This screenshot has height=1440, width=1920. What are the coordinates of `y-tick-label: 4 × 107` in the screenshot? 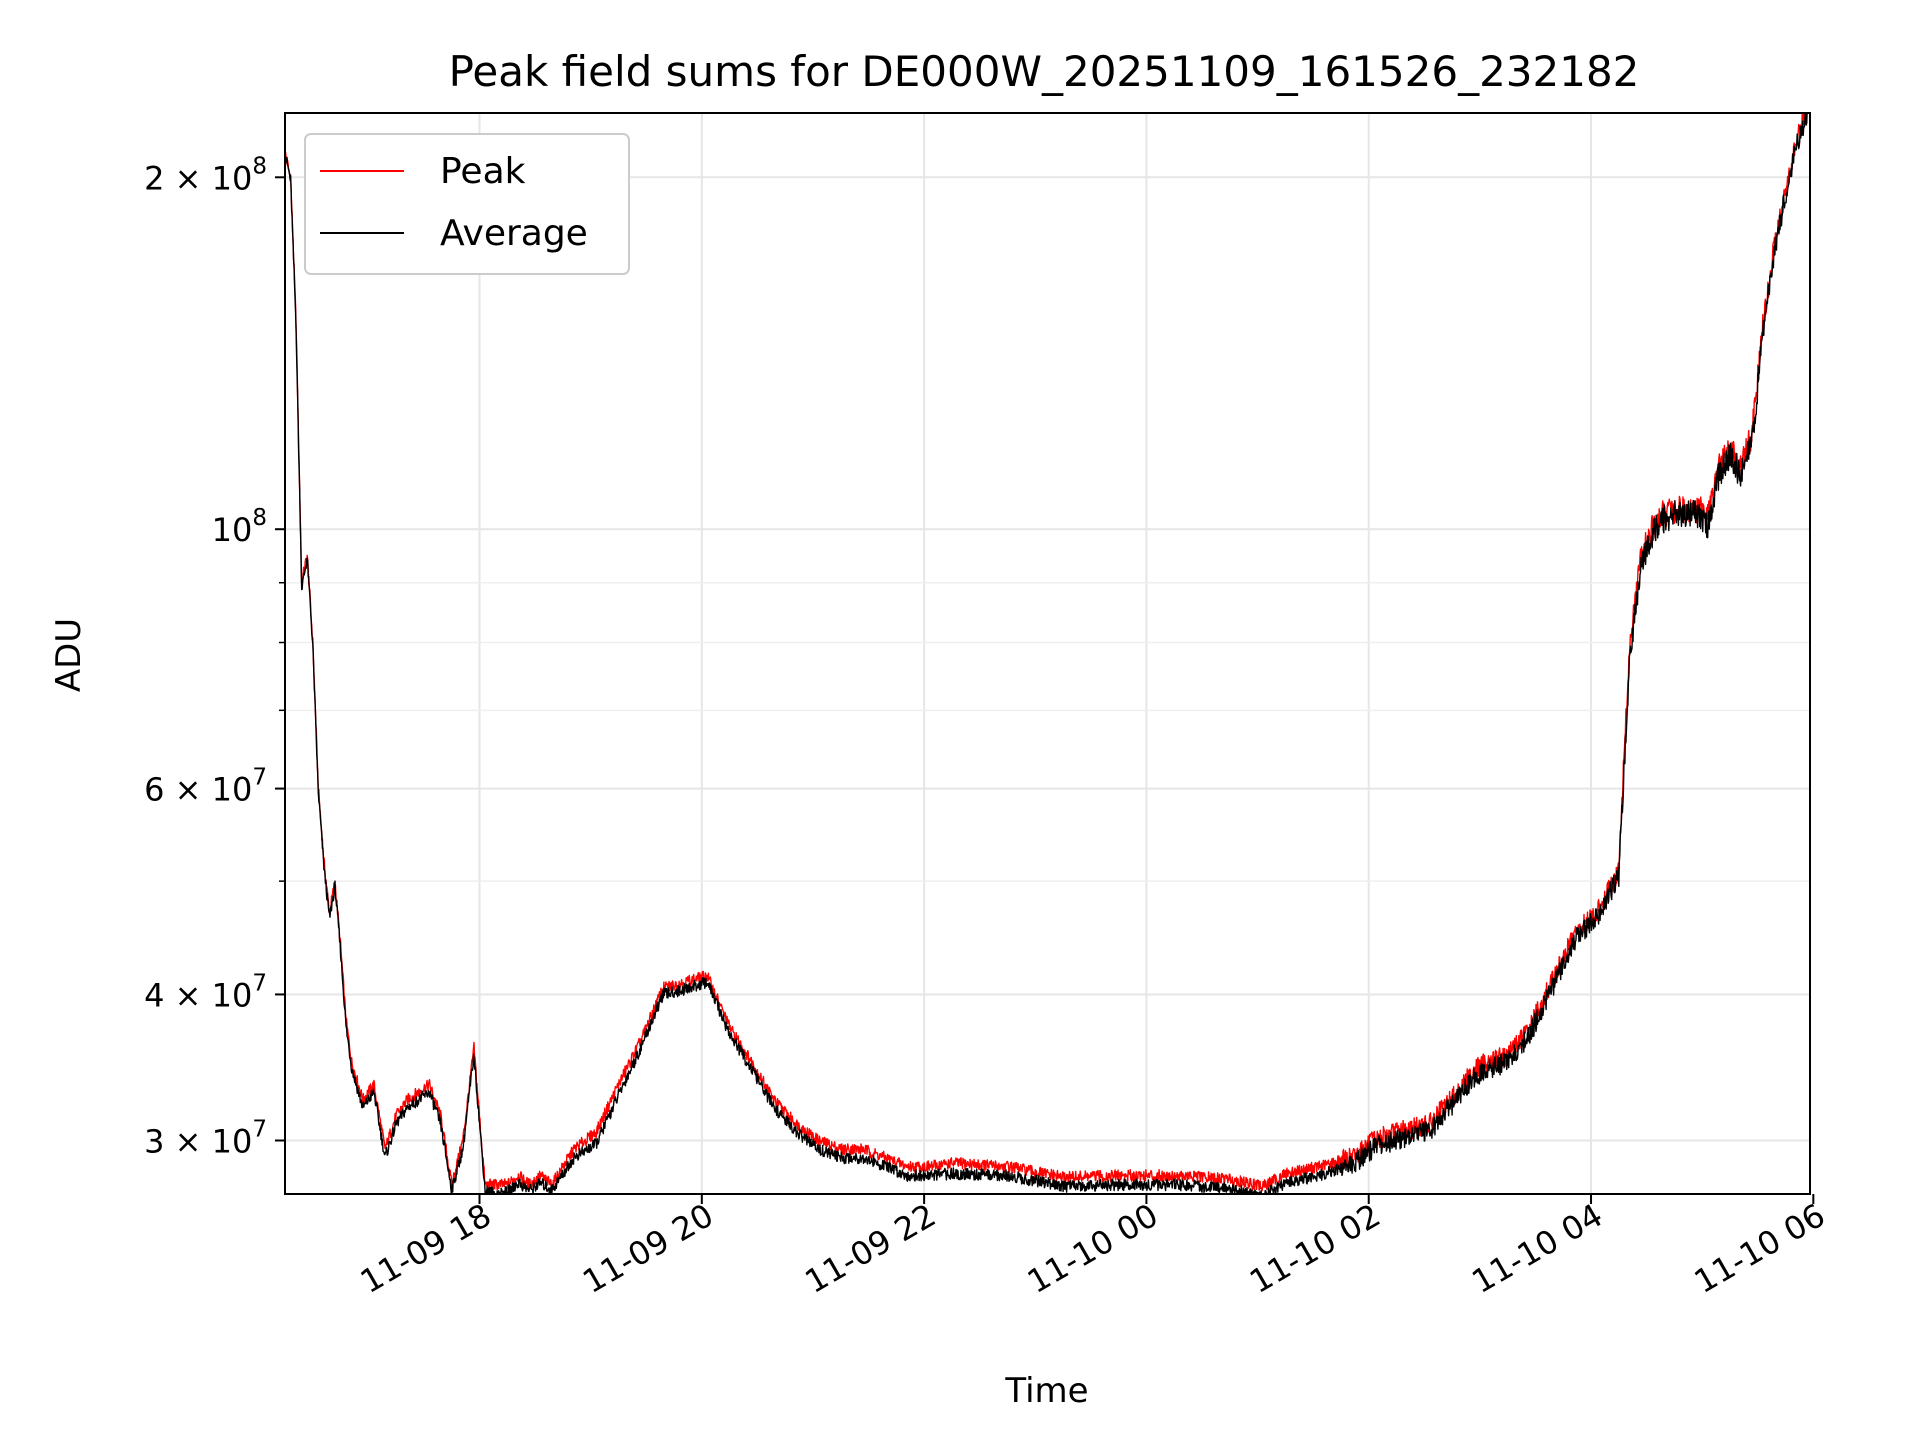 It's located at (205, 992).